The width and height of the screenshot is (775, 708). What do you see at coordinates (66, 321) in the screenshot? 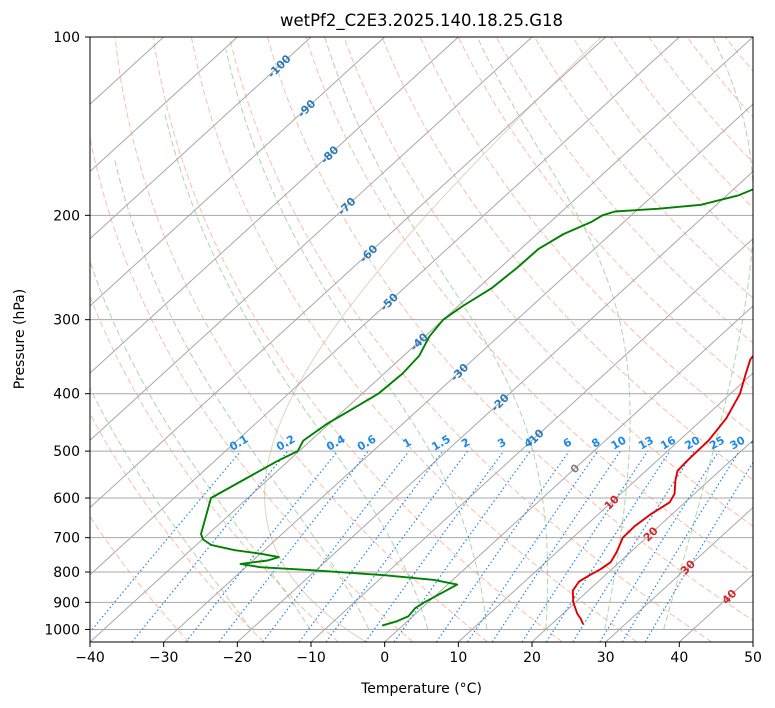
I see `y-tick-label: 300` at bounding box center [66, 321].